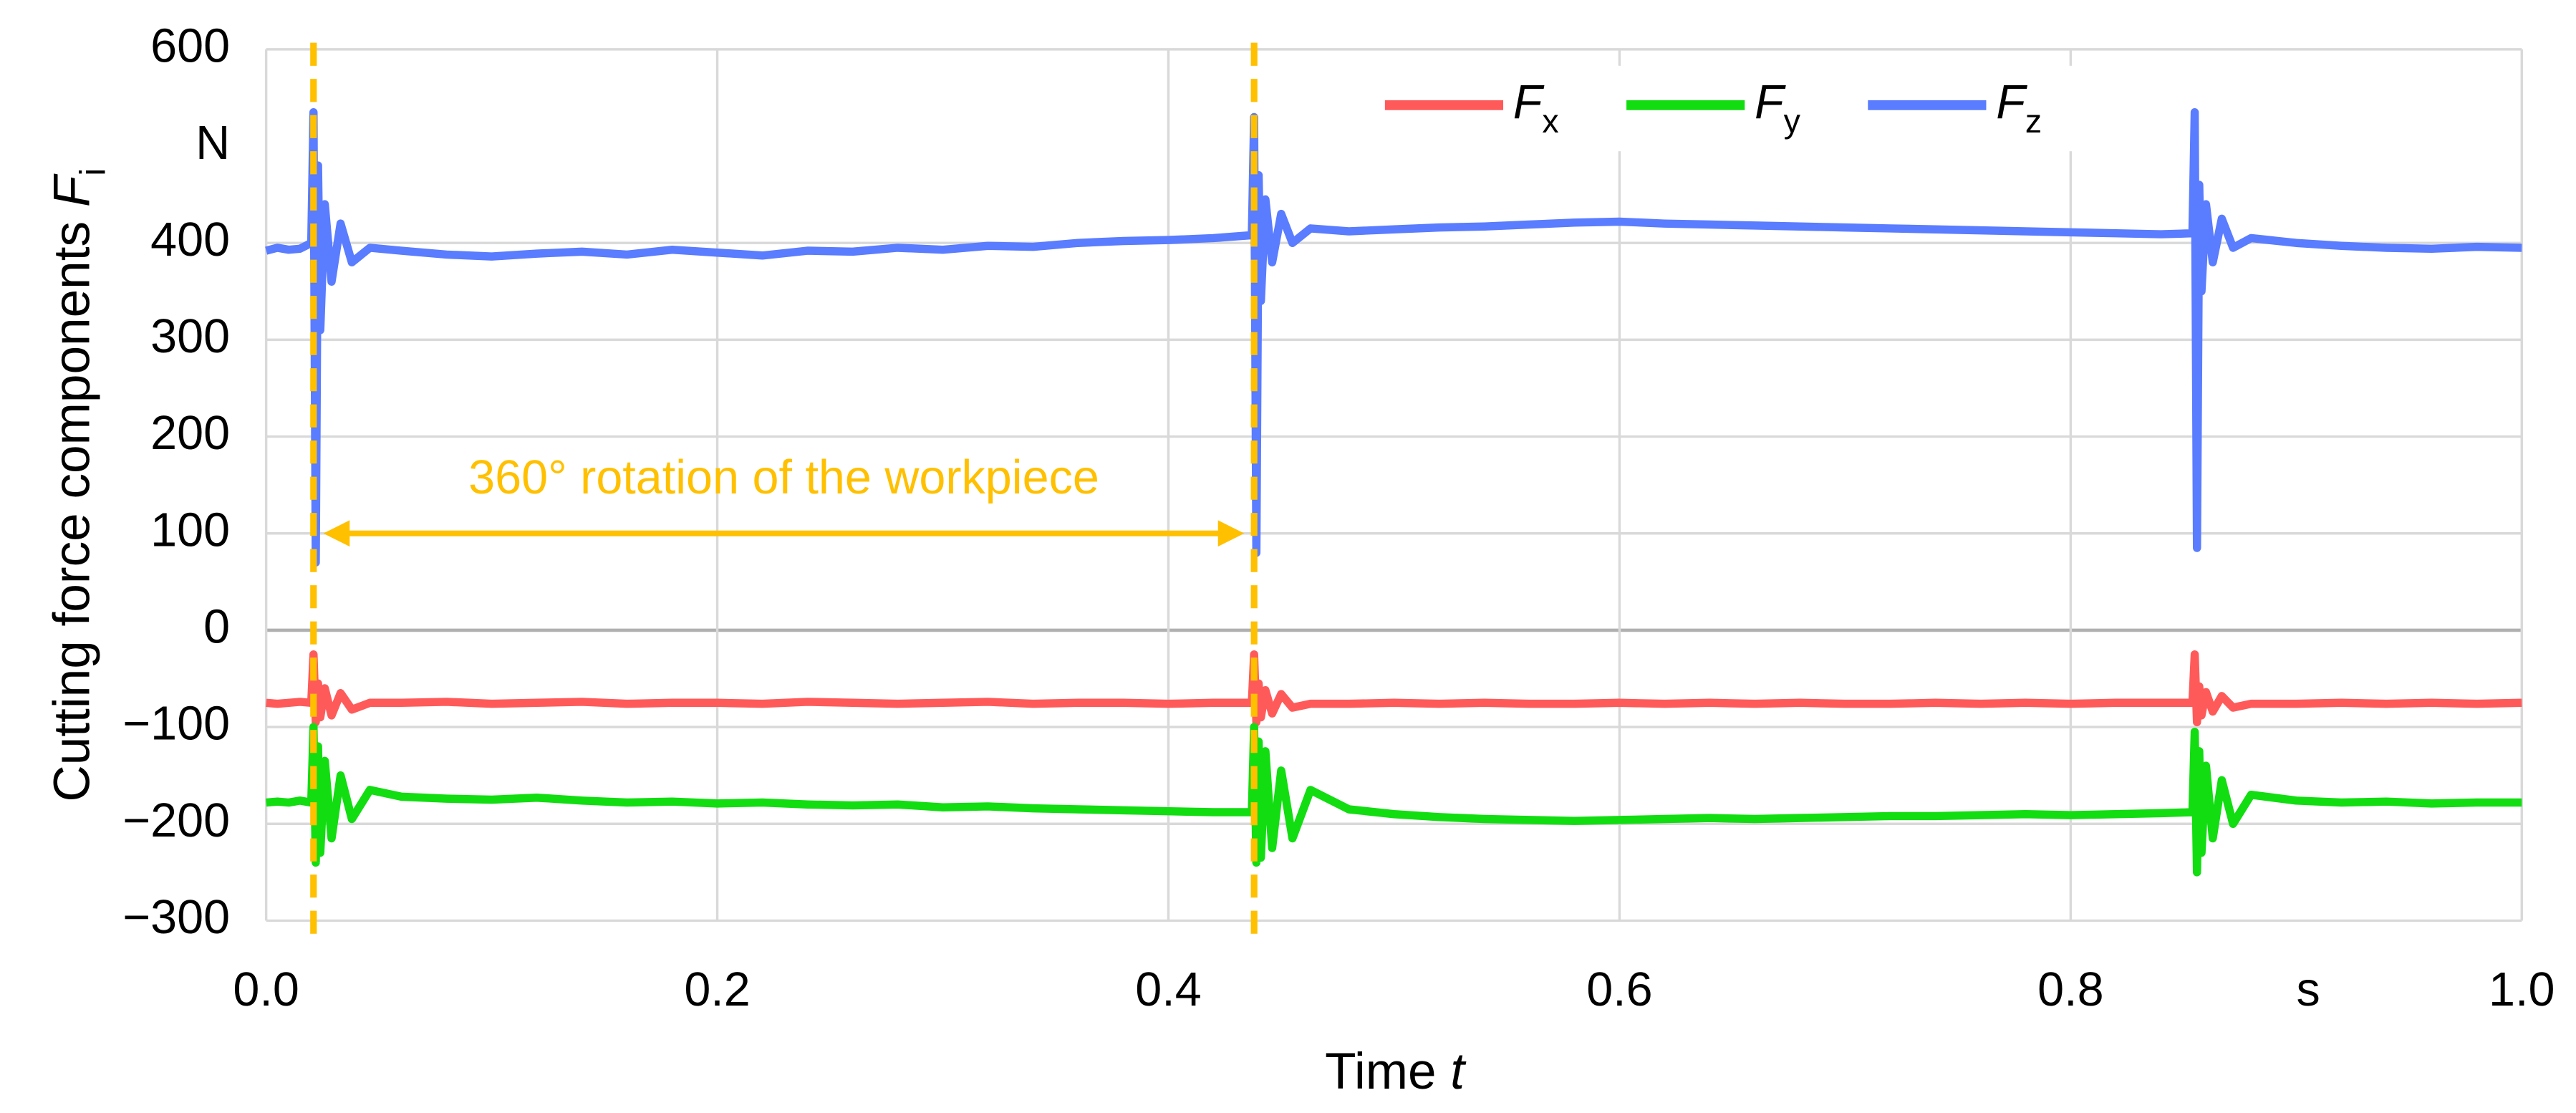 This screenshot has height=1113, width=2576. I want to click on legend: Fx Fy Fz, so click(1715, 108).